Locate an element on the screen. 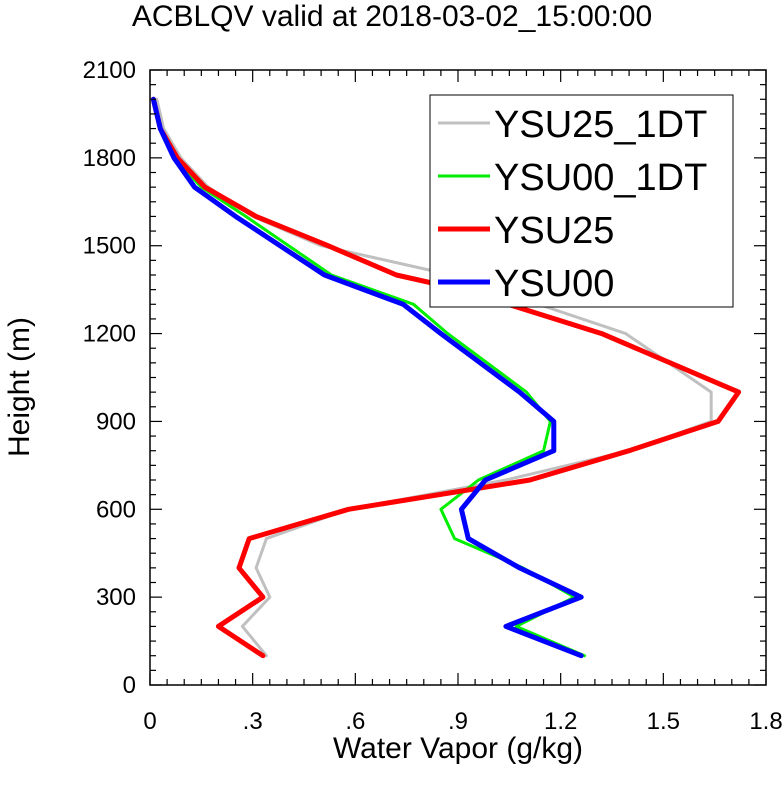 The image size is (784, 797). x-tick-label: 1.2 is located at coordinates (560, 721).